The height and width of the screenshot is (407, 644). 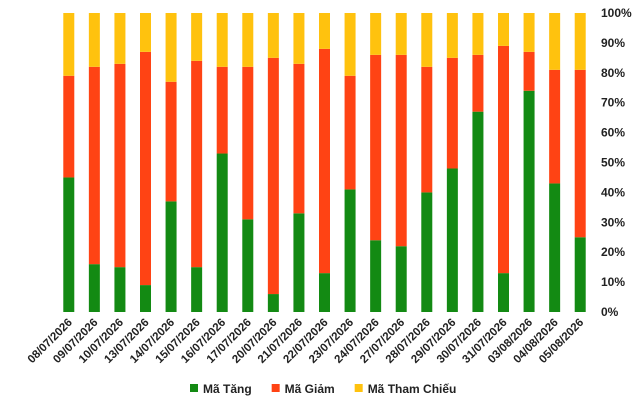 What do you see at coordinates (412, 389) in the screenshot?
I see `legend-label-2: Mã Tham Chiếu` at bounding box center [412, 389].